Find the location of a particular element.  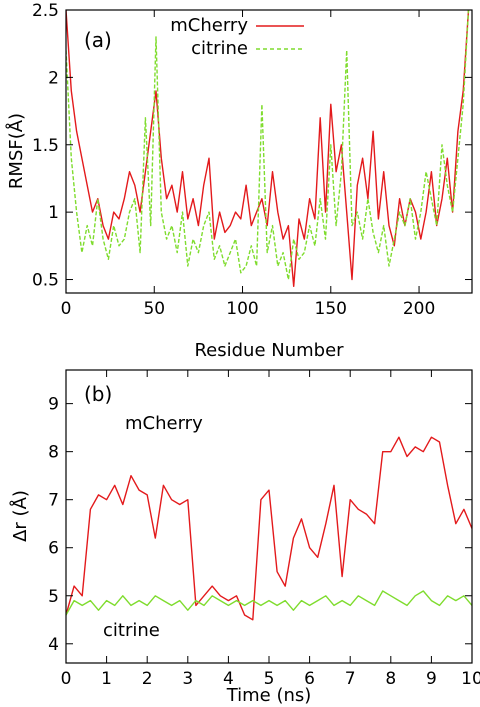

panel-b-x-tick-label: 9 is located at coordinates (431, 679).